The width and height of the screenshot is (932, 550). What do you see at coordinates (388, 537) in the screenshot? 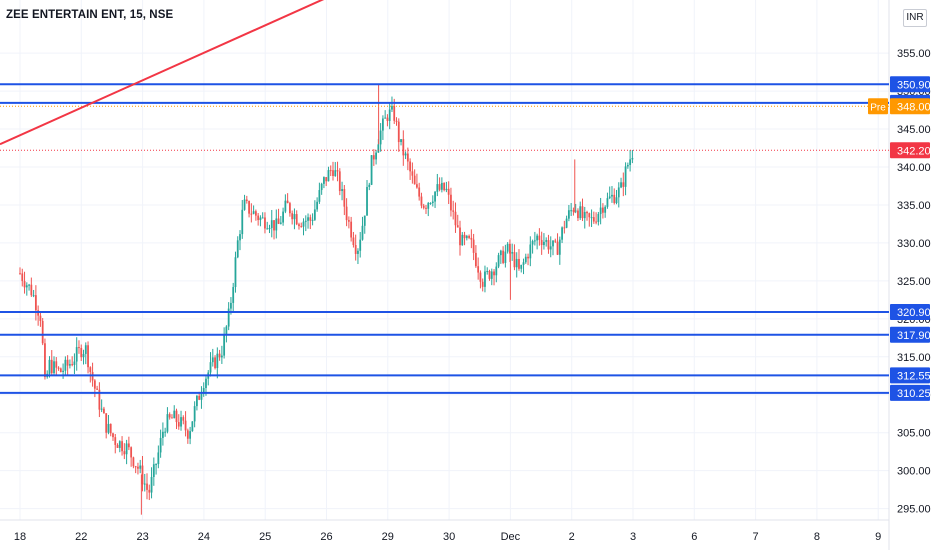
I see `x-tick-label: 29` at bounding box center [388, 537].